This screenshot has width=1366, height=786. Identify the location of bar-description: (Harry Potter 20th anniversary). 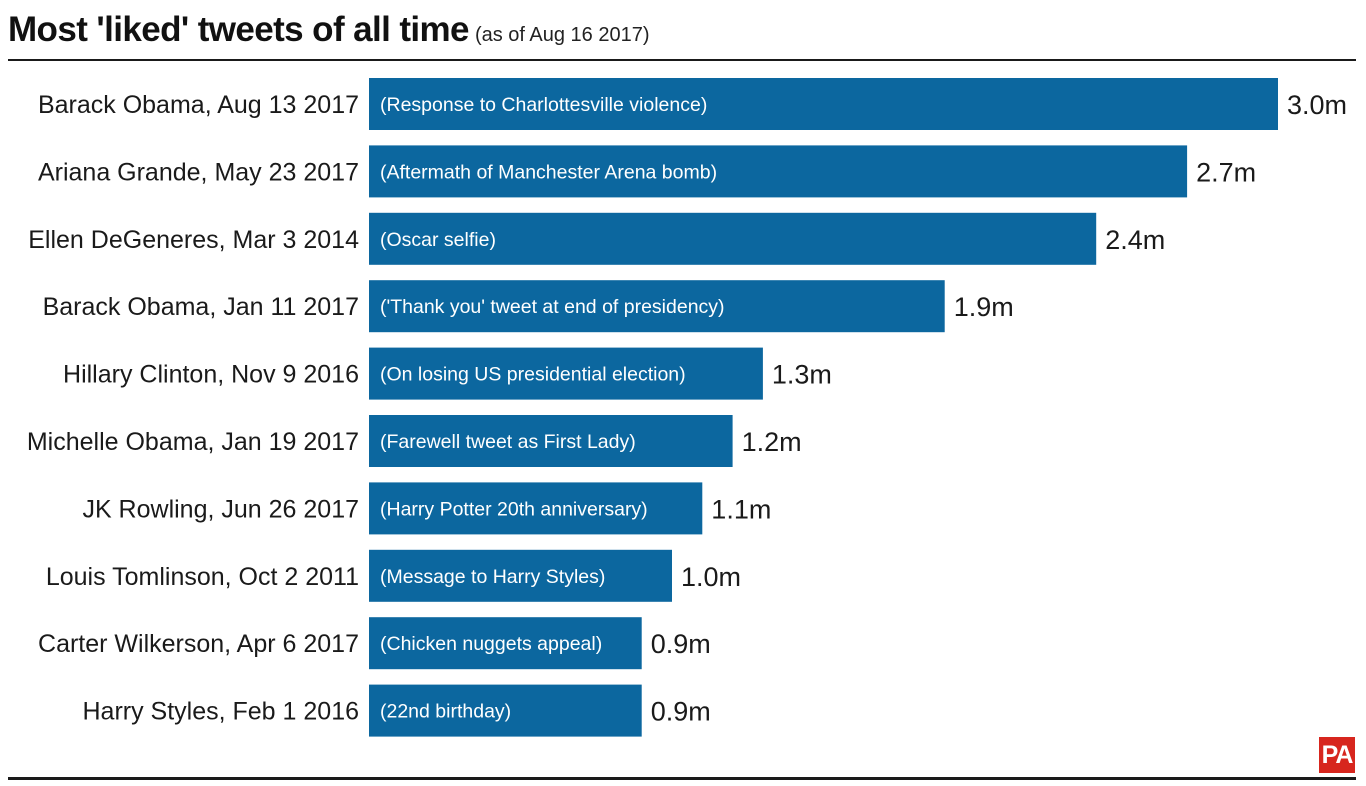
(514, 509).